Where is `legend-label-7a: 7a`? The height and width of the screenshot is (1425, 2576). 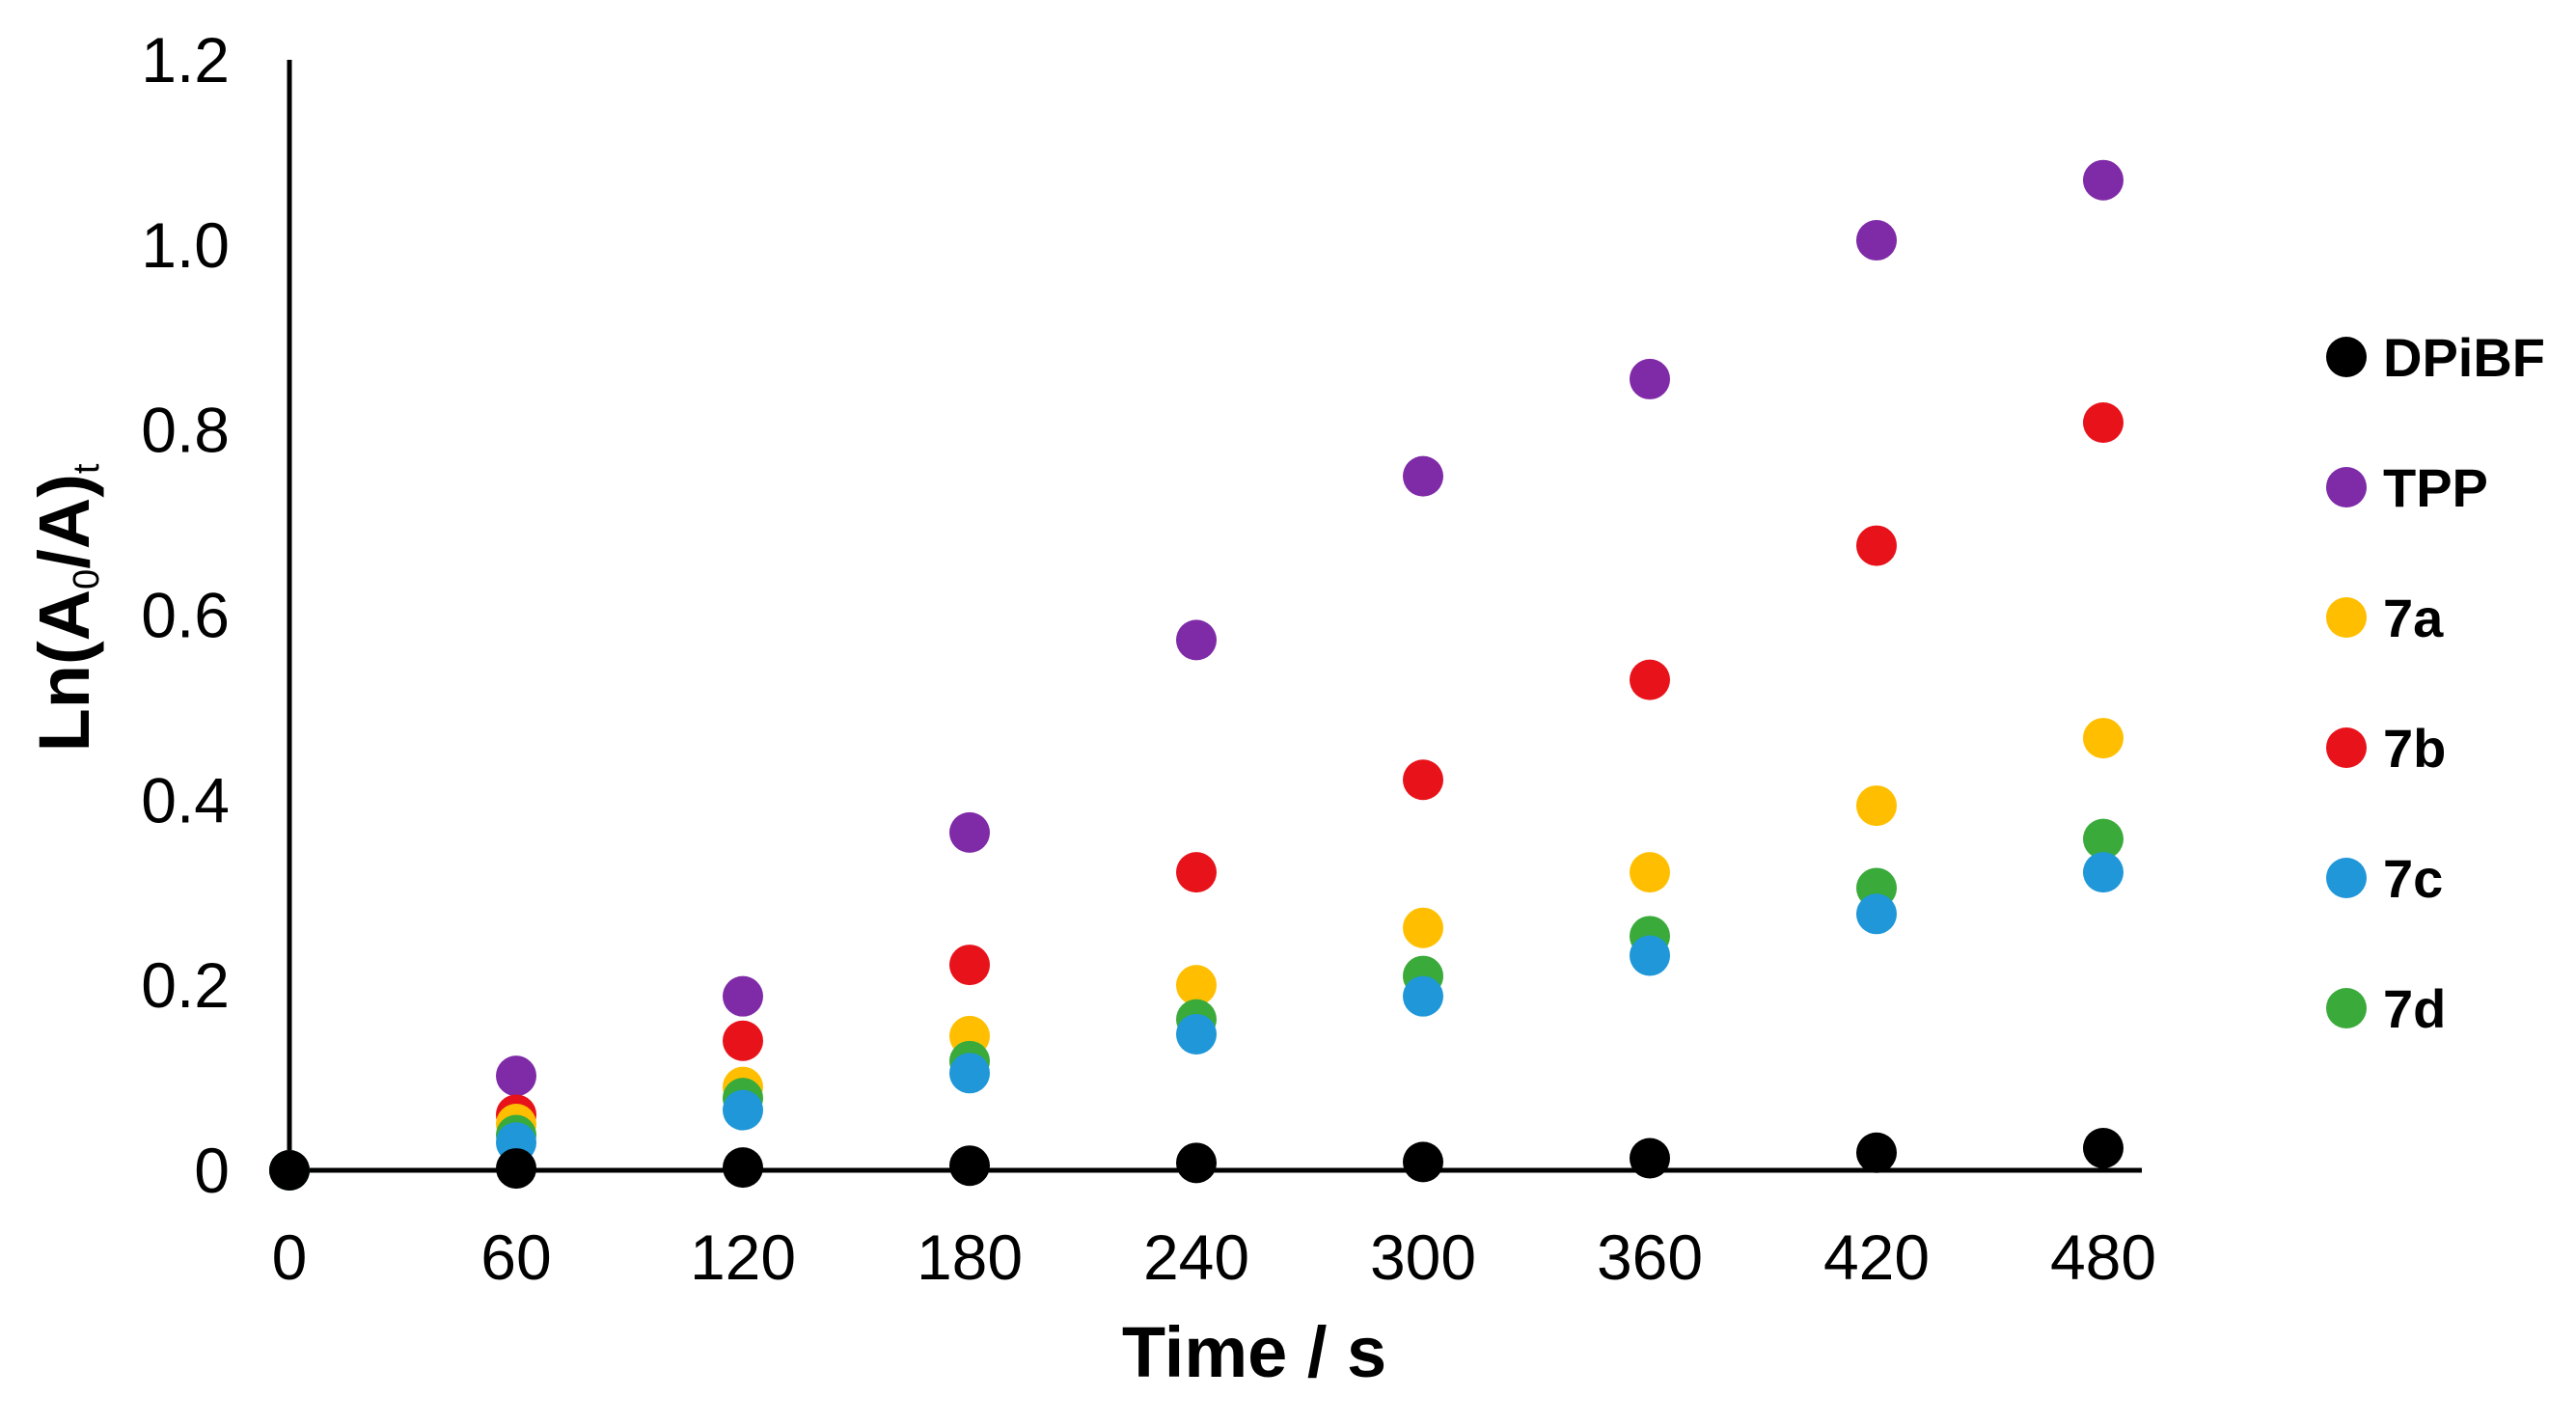
legend-label-7a: 7a is located at coordinates (2413, 618).